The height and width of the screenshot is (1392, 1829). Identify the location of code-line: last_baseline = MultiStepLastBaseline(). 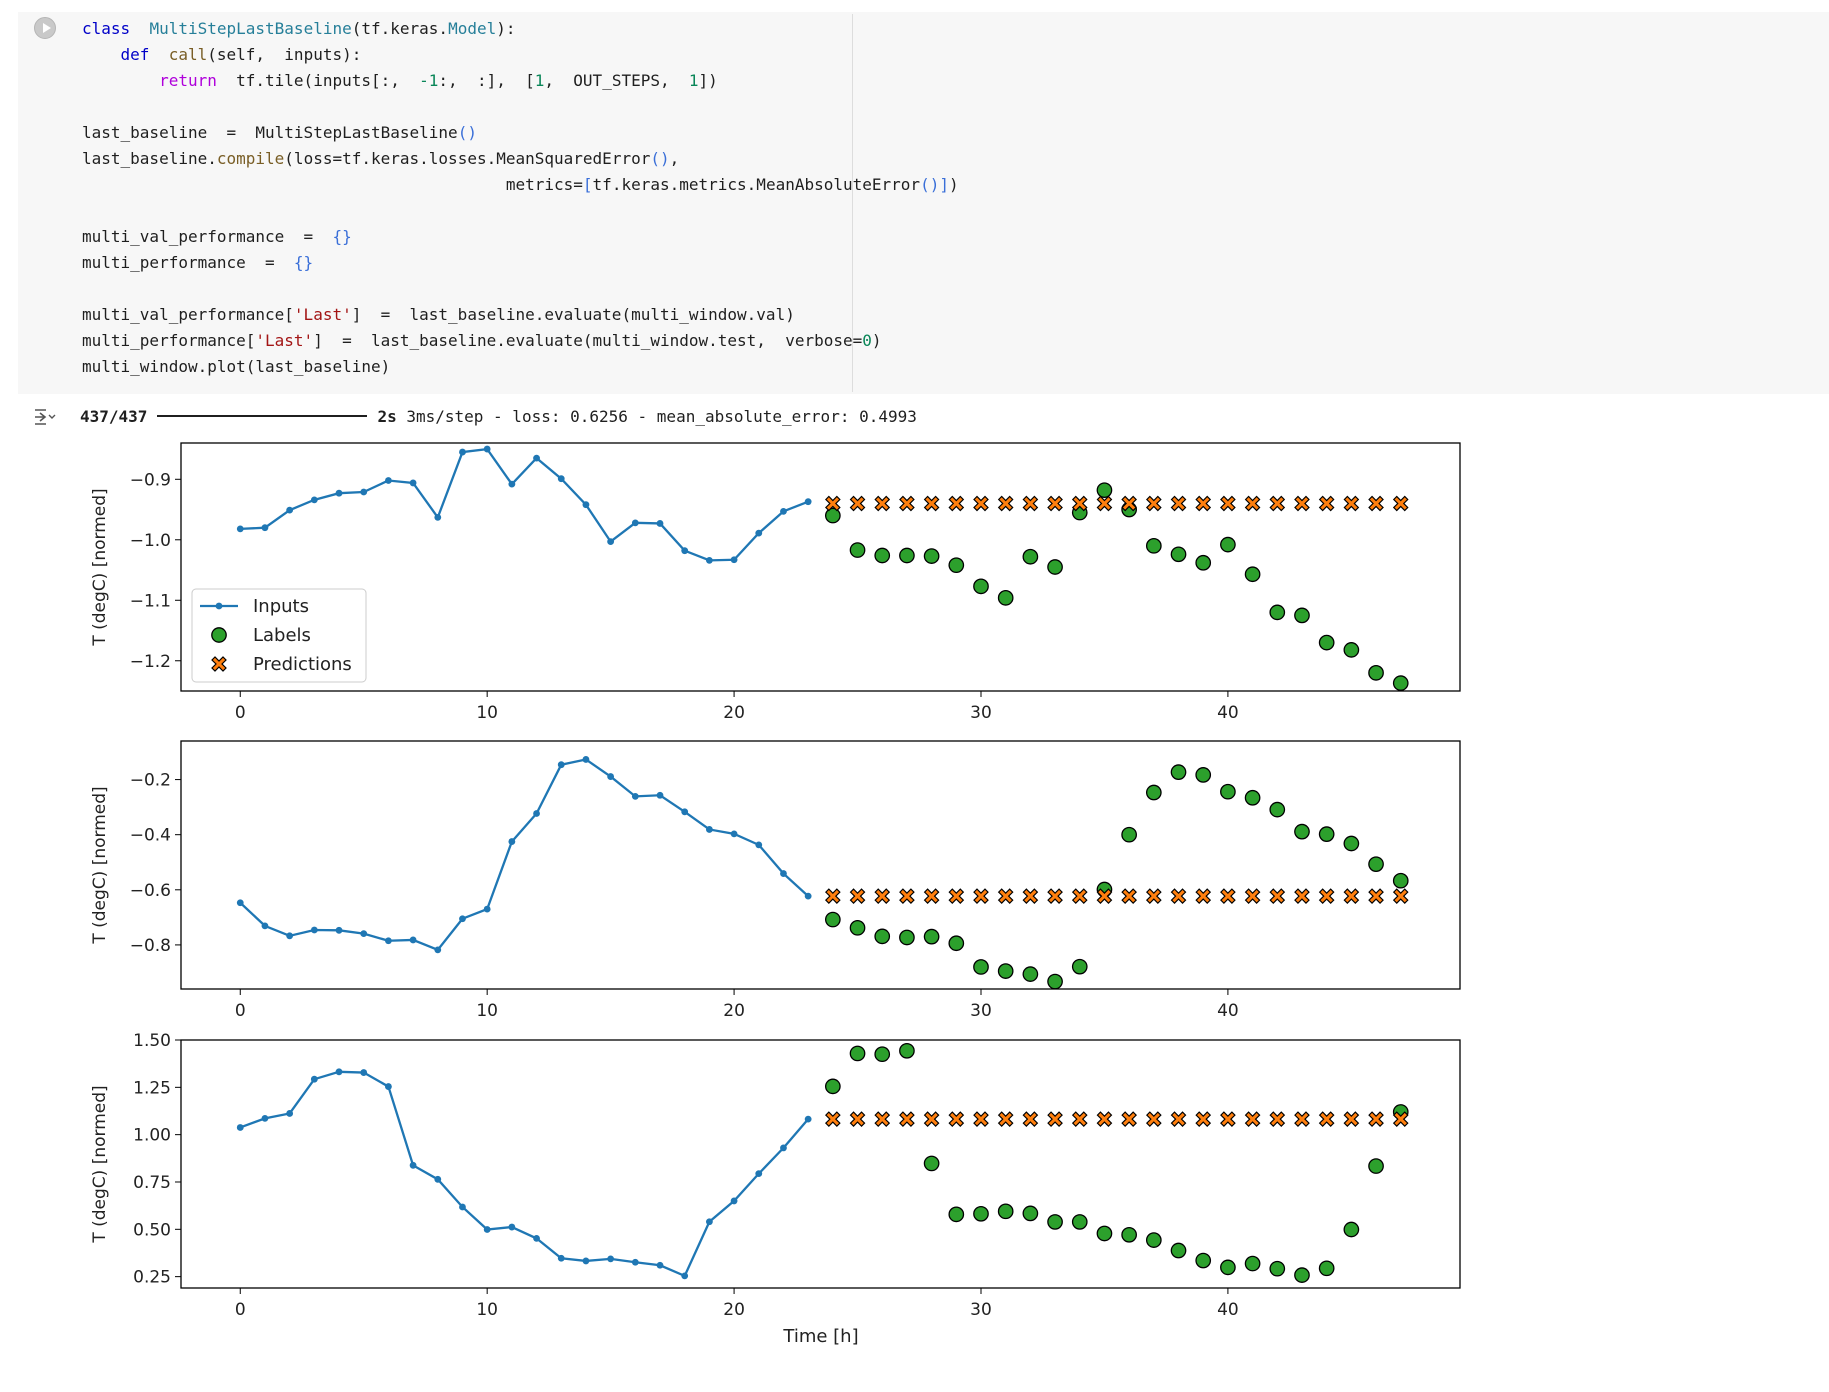
(520, 133).